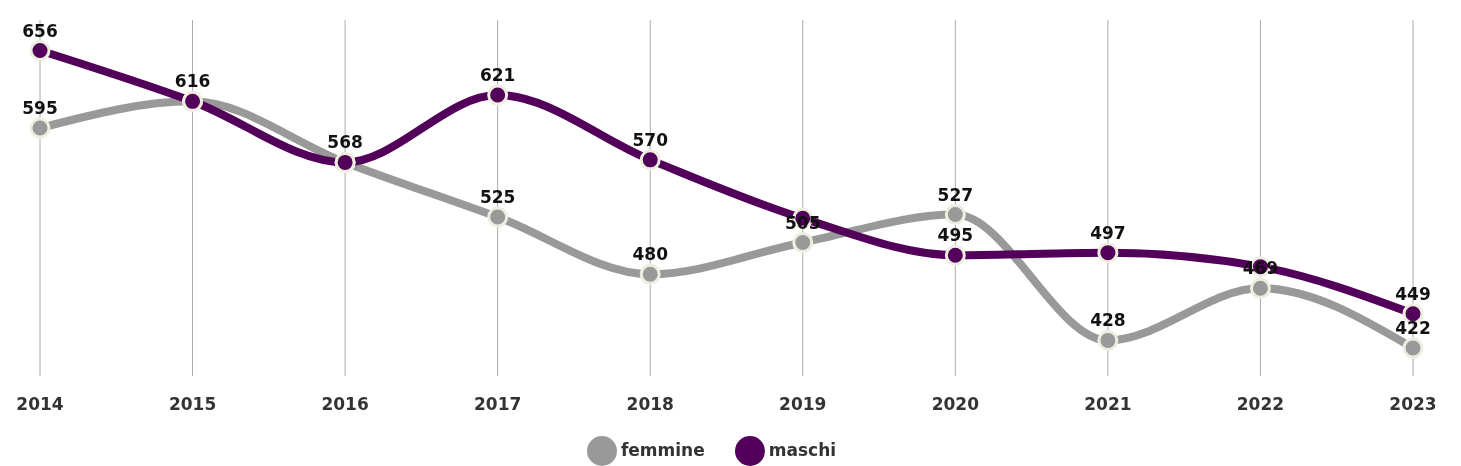 This screenshot has width=1461, height=466. Describe the element at coordinates (955, 404) in the screenshot. I see `x-tick-label: 2020` at that location.